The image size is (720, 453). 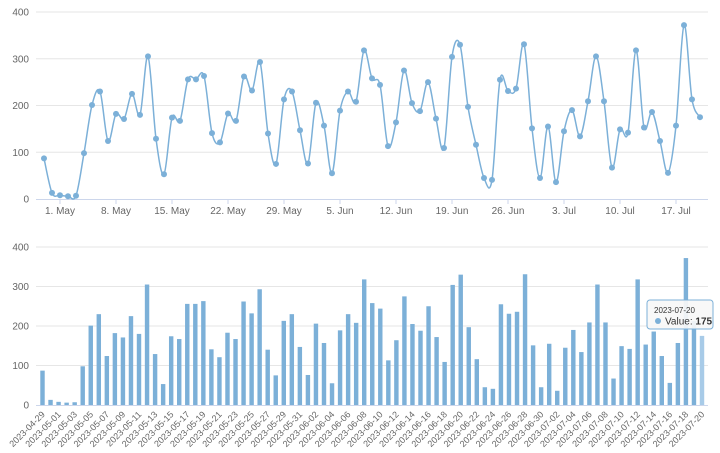 What do you see at coordinates (20, 13) in the screenshot?
I see `line-y-tick-label: 400` at bounding box center [20, 13].